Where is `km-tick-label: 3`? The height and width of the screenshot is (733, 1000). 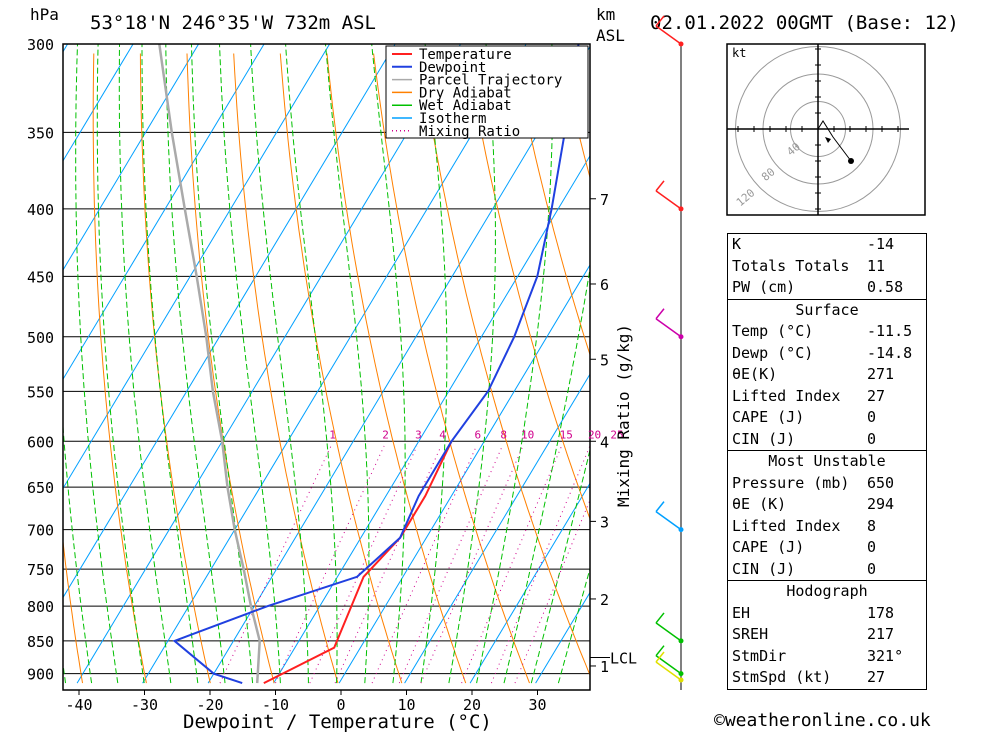
km-tick-label: 3 is located at coordinates (604, 522).